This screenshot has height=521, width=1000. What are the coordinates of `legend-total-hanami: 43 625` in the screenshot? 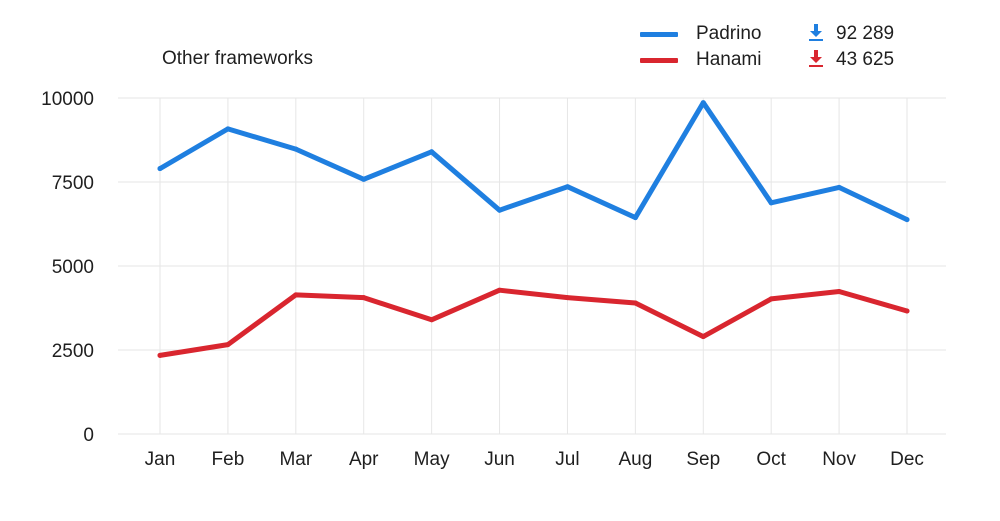 It's located at (865, 59).